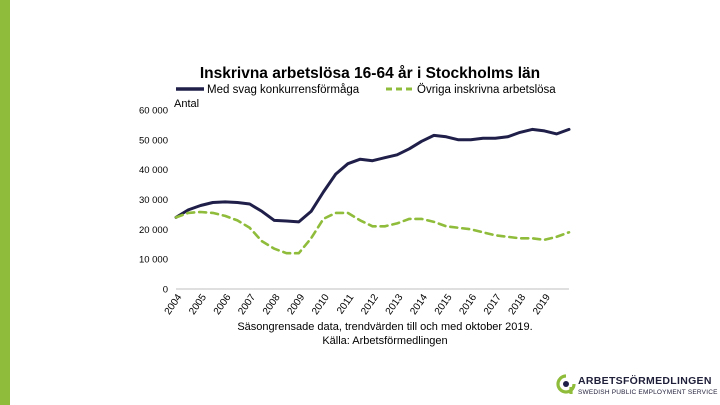 The height and width of the screenshot is (405, 720). Describe the element at coordinates (321, 304) in the screenshot. I see `x-tick-label: 2010` at that location.